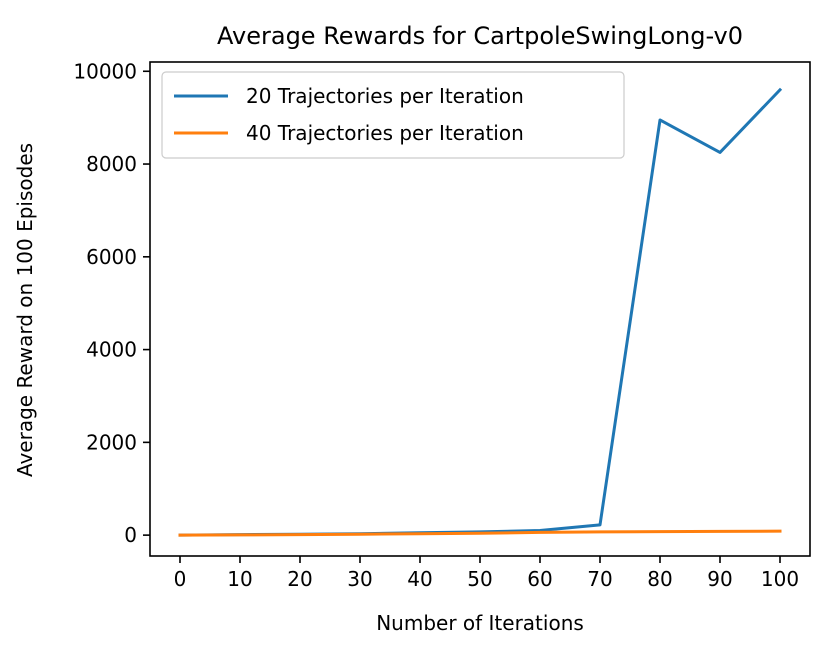 The image size is (832, 647). I want to click on x-tick-label-5: 50, so click(479, 579).